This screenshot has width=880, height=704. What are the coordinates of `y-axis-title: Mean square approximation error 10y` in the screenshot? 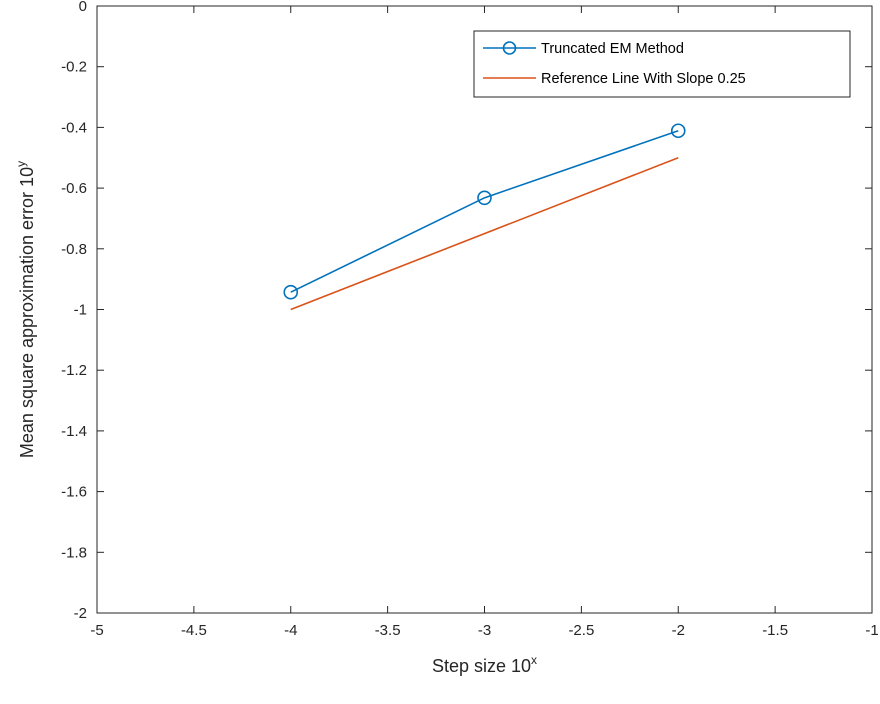 It's located at (25, 309).